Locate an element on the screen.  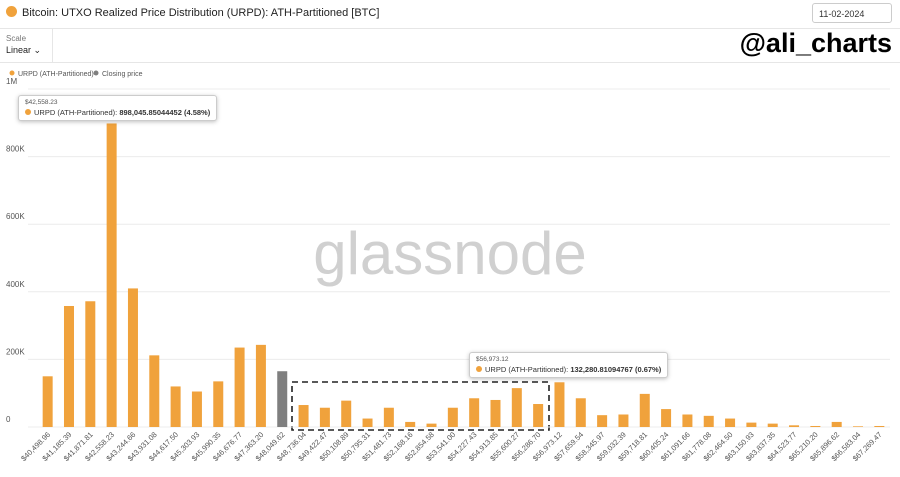
scale-value: Linear is located at coordinates (19, 50).